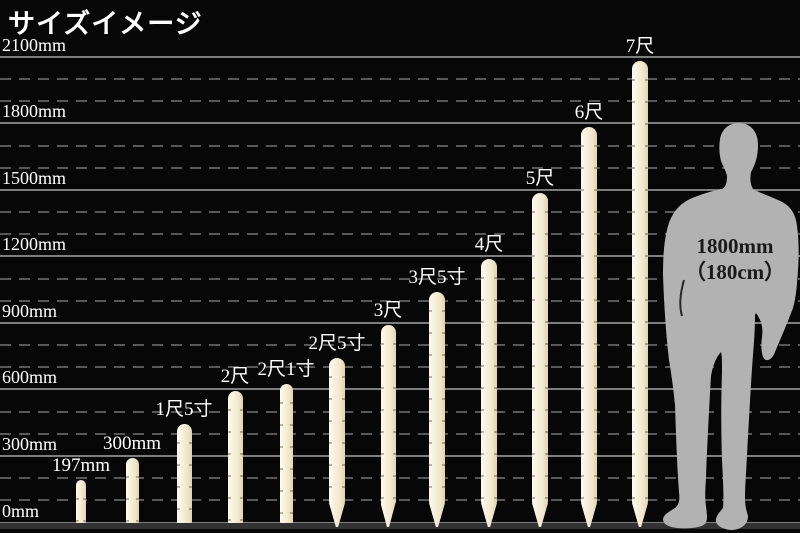  I want to click on axis-tick-label: 1500mm, so click(34, 177).